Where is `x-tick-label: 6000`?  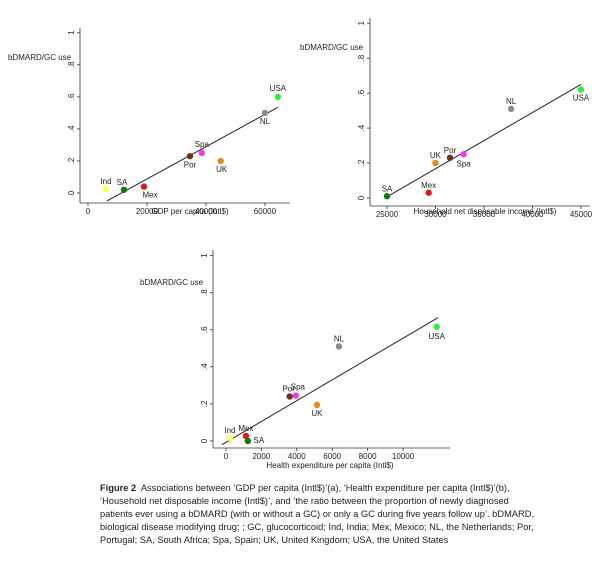
x-tick-label: 6000 is located at coordinates (332, 456).